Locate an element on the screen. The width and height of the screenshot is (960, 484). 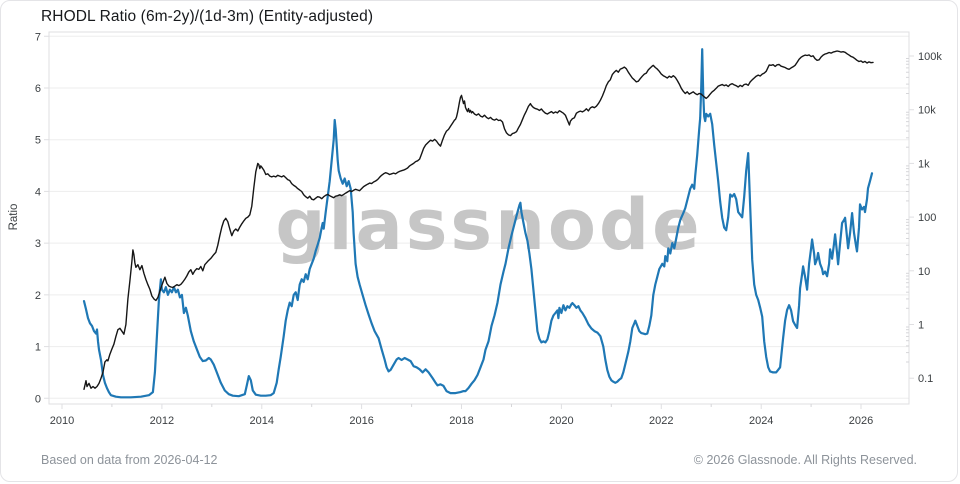
right-axis-tick-label: 1k is located at coordinates (924, 164).